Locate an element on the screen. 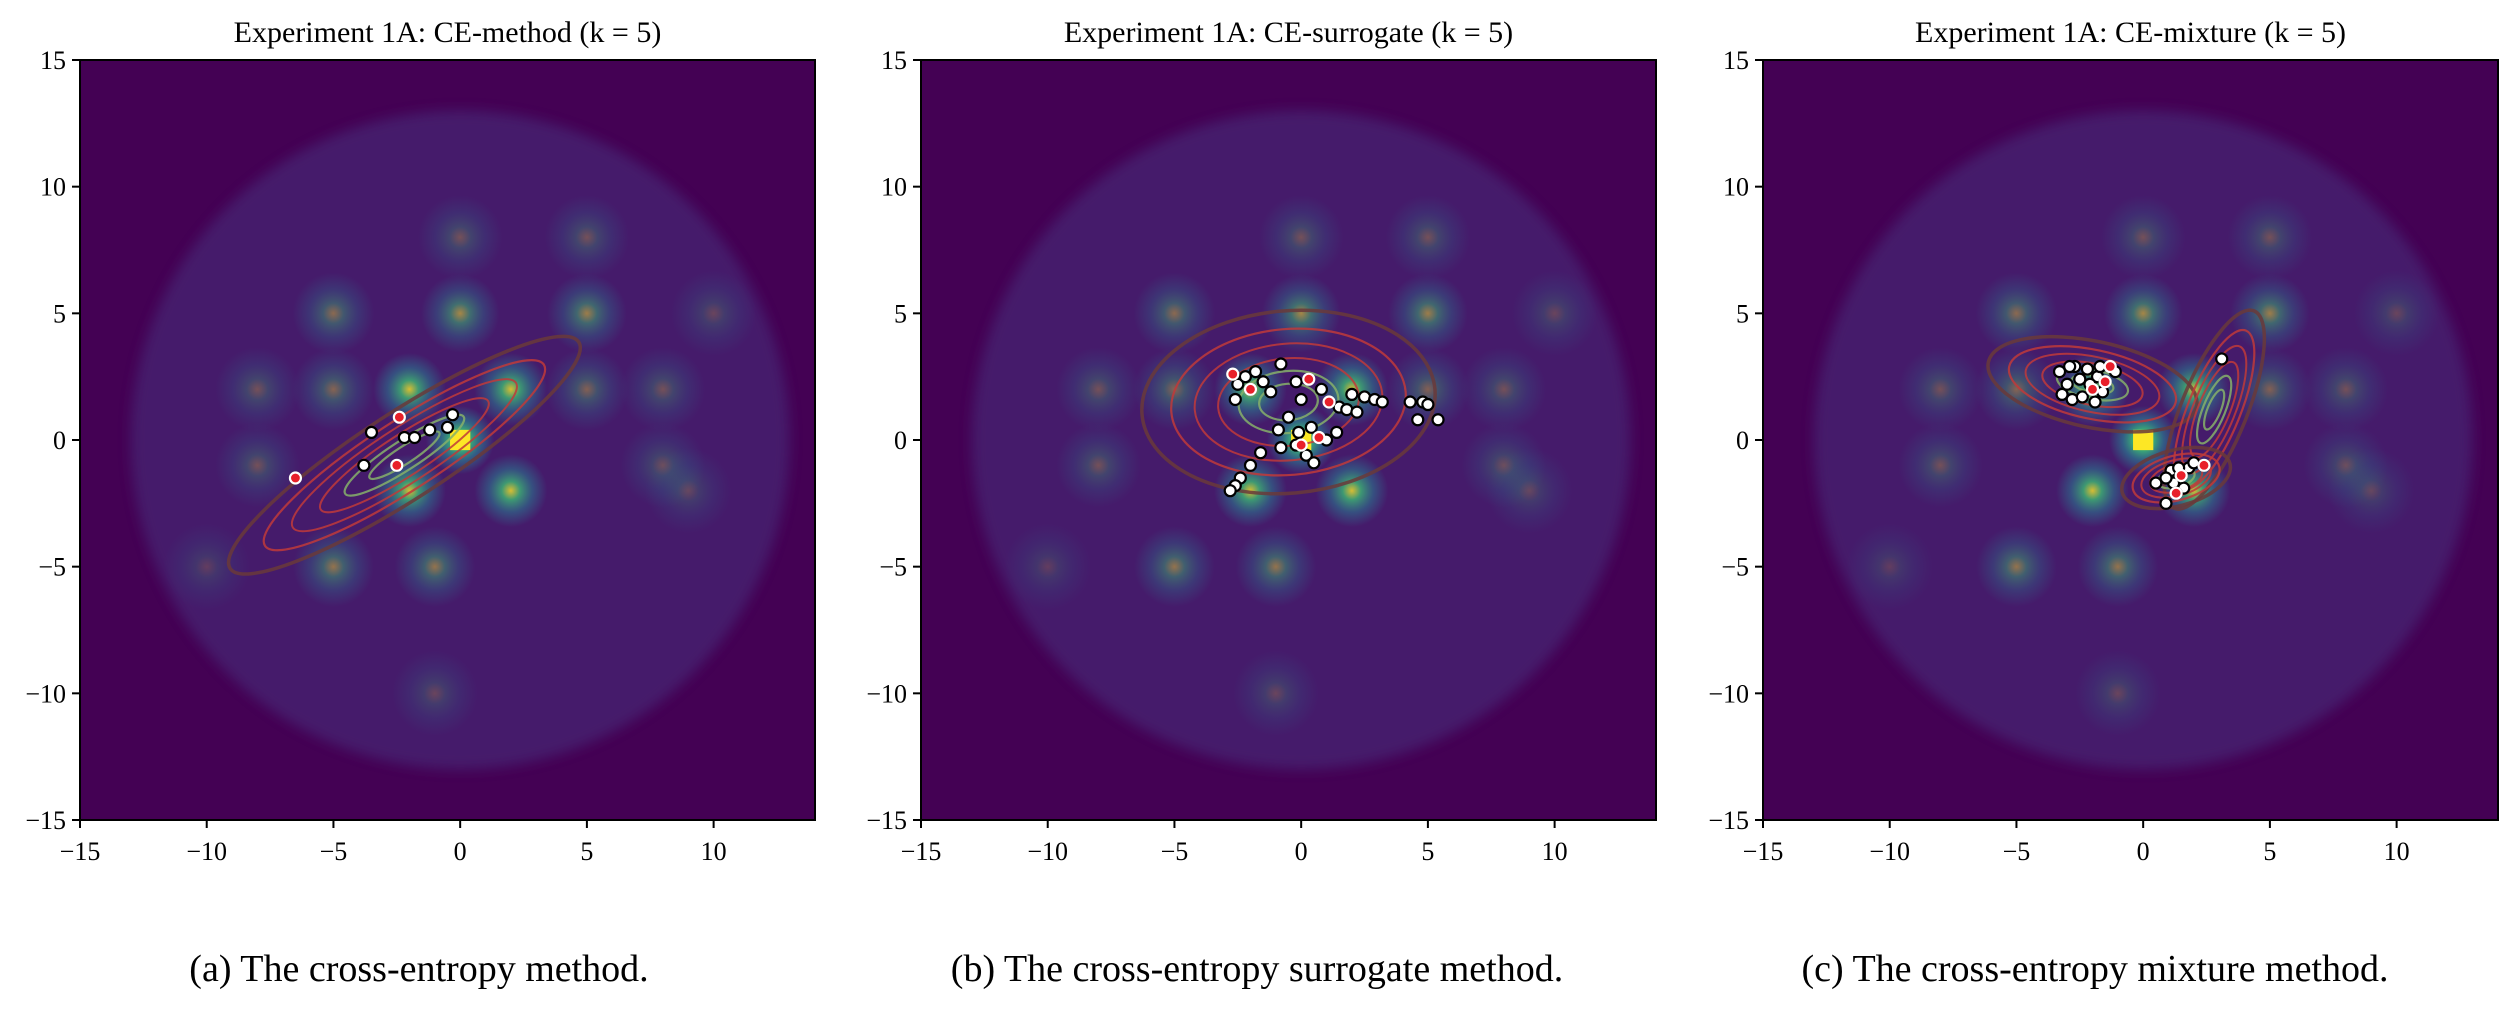 This screenshot has height=1015, width=2513. caption-a: (a) The cross-entropy method. is located at coordinates (419, 969).